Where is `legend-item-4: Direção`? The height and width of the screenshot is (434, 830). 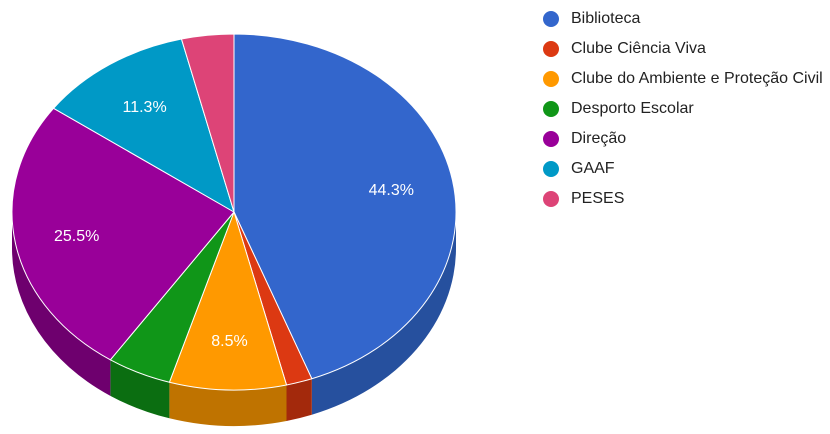 legend-item-4: Direção is located at coordinates (685, 139).